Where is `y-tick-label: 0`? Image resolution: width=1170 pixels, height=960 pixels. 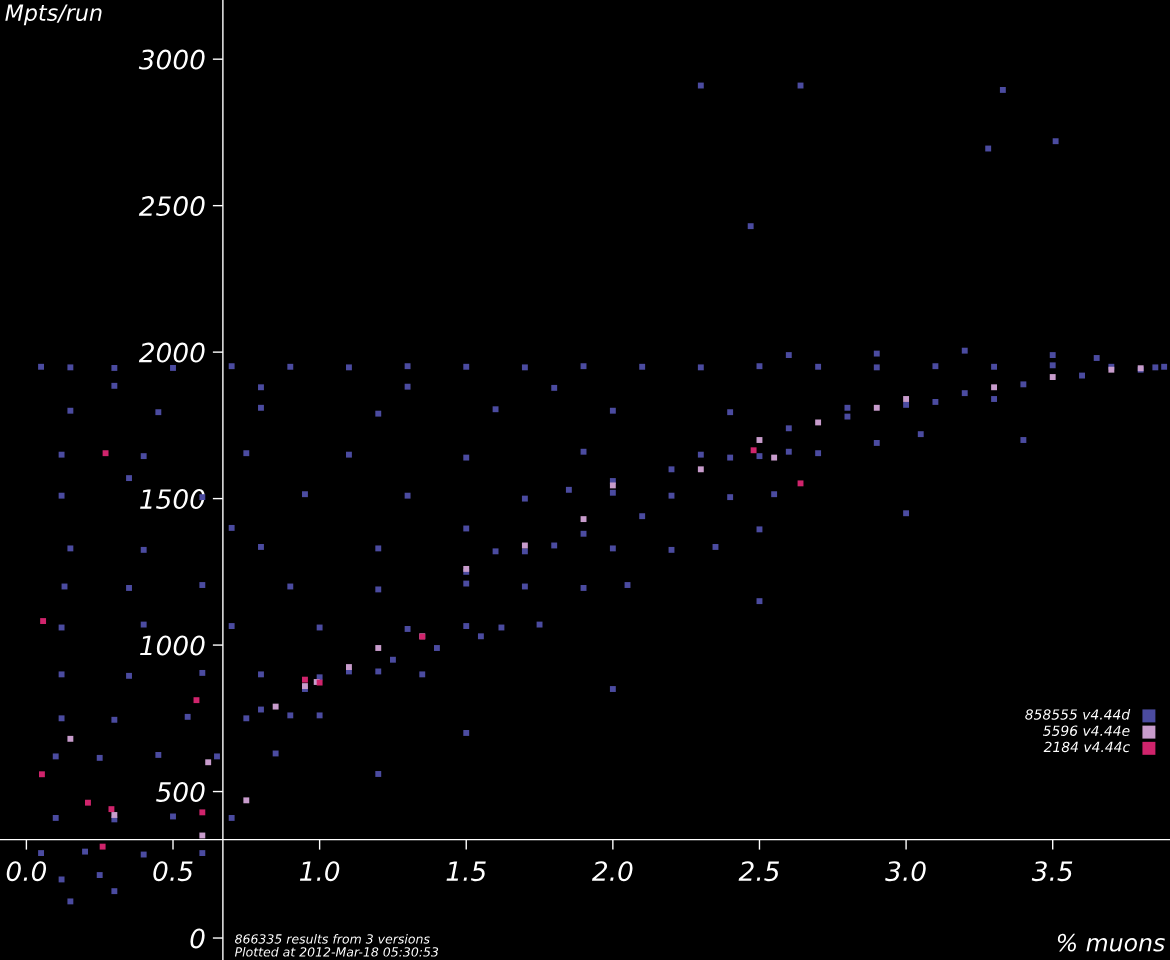 y-tick-label: 0 is located at coordinates (197, 938).